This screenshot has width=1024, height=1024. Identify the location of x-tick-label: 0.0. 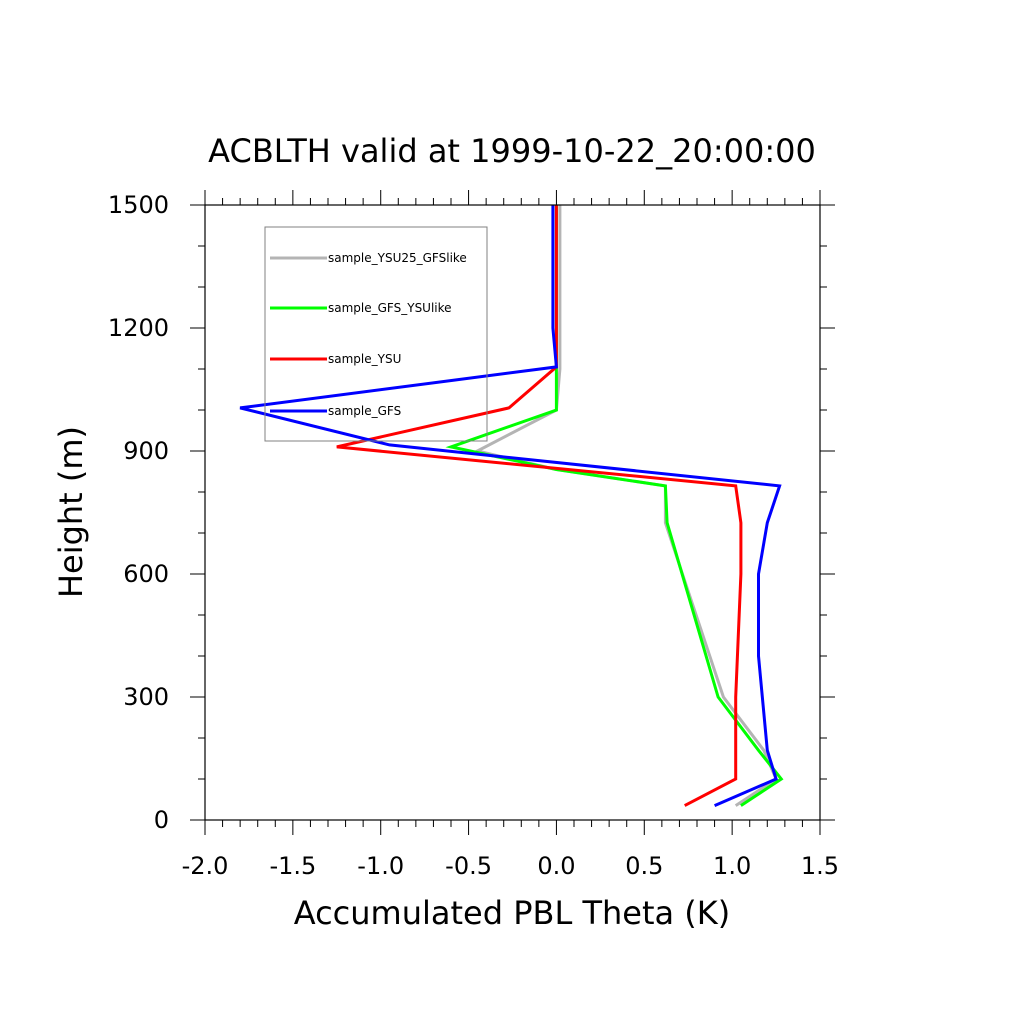
(556, 866).